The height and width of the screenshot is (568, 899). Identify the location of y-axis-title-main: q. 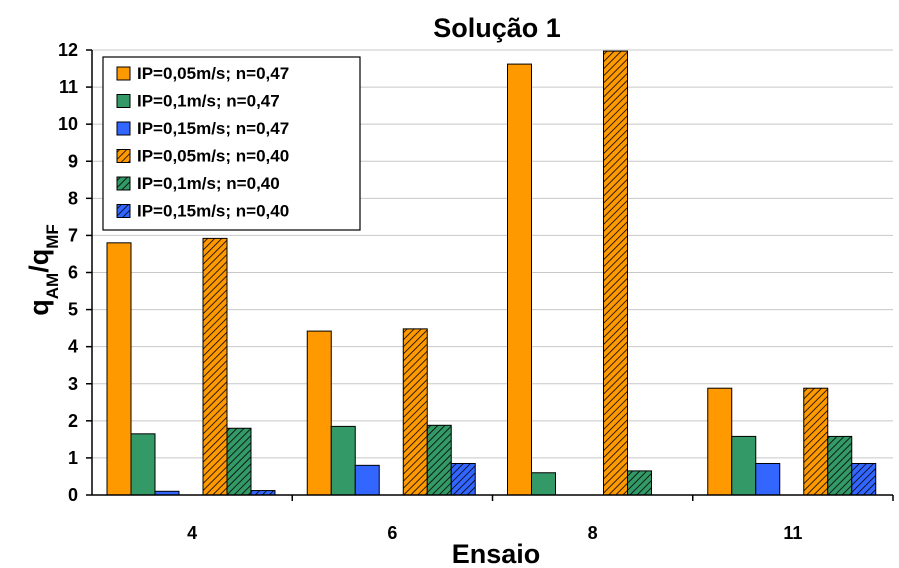
(39, 307).